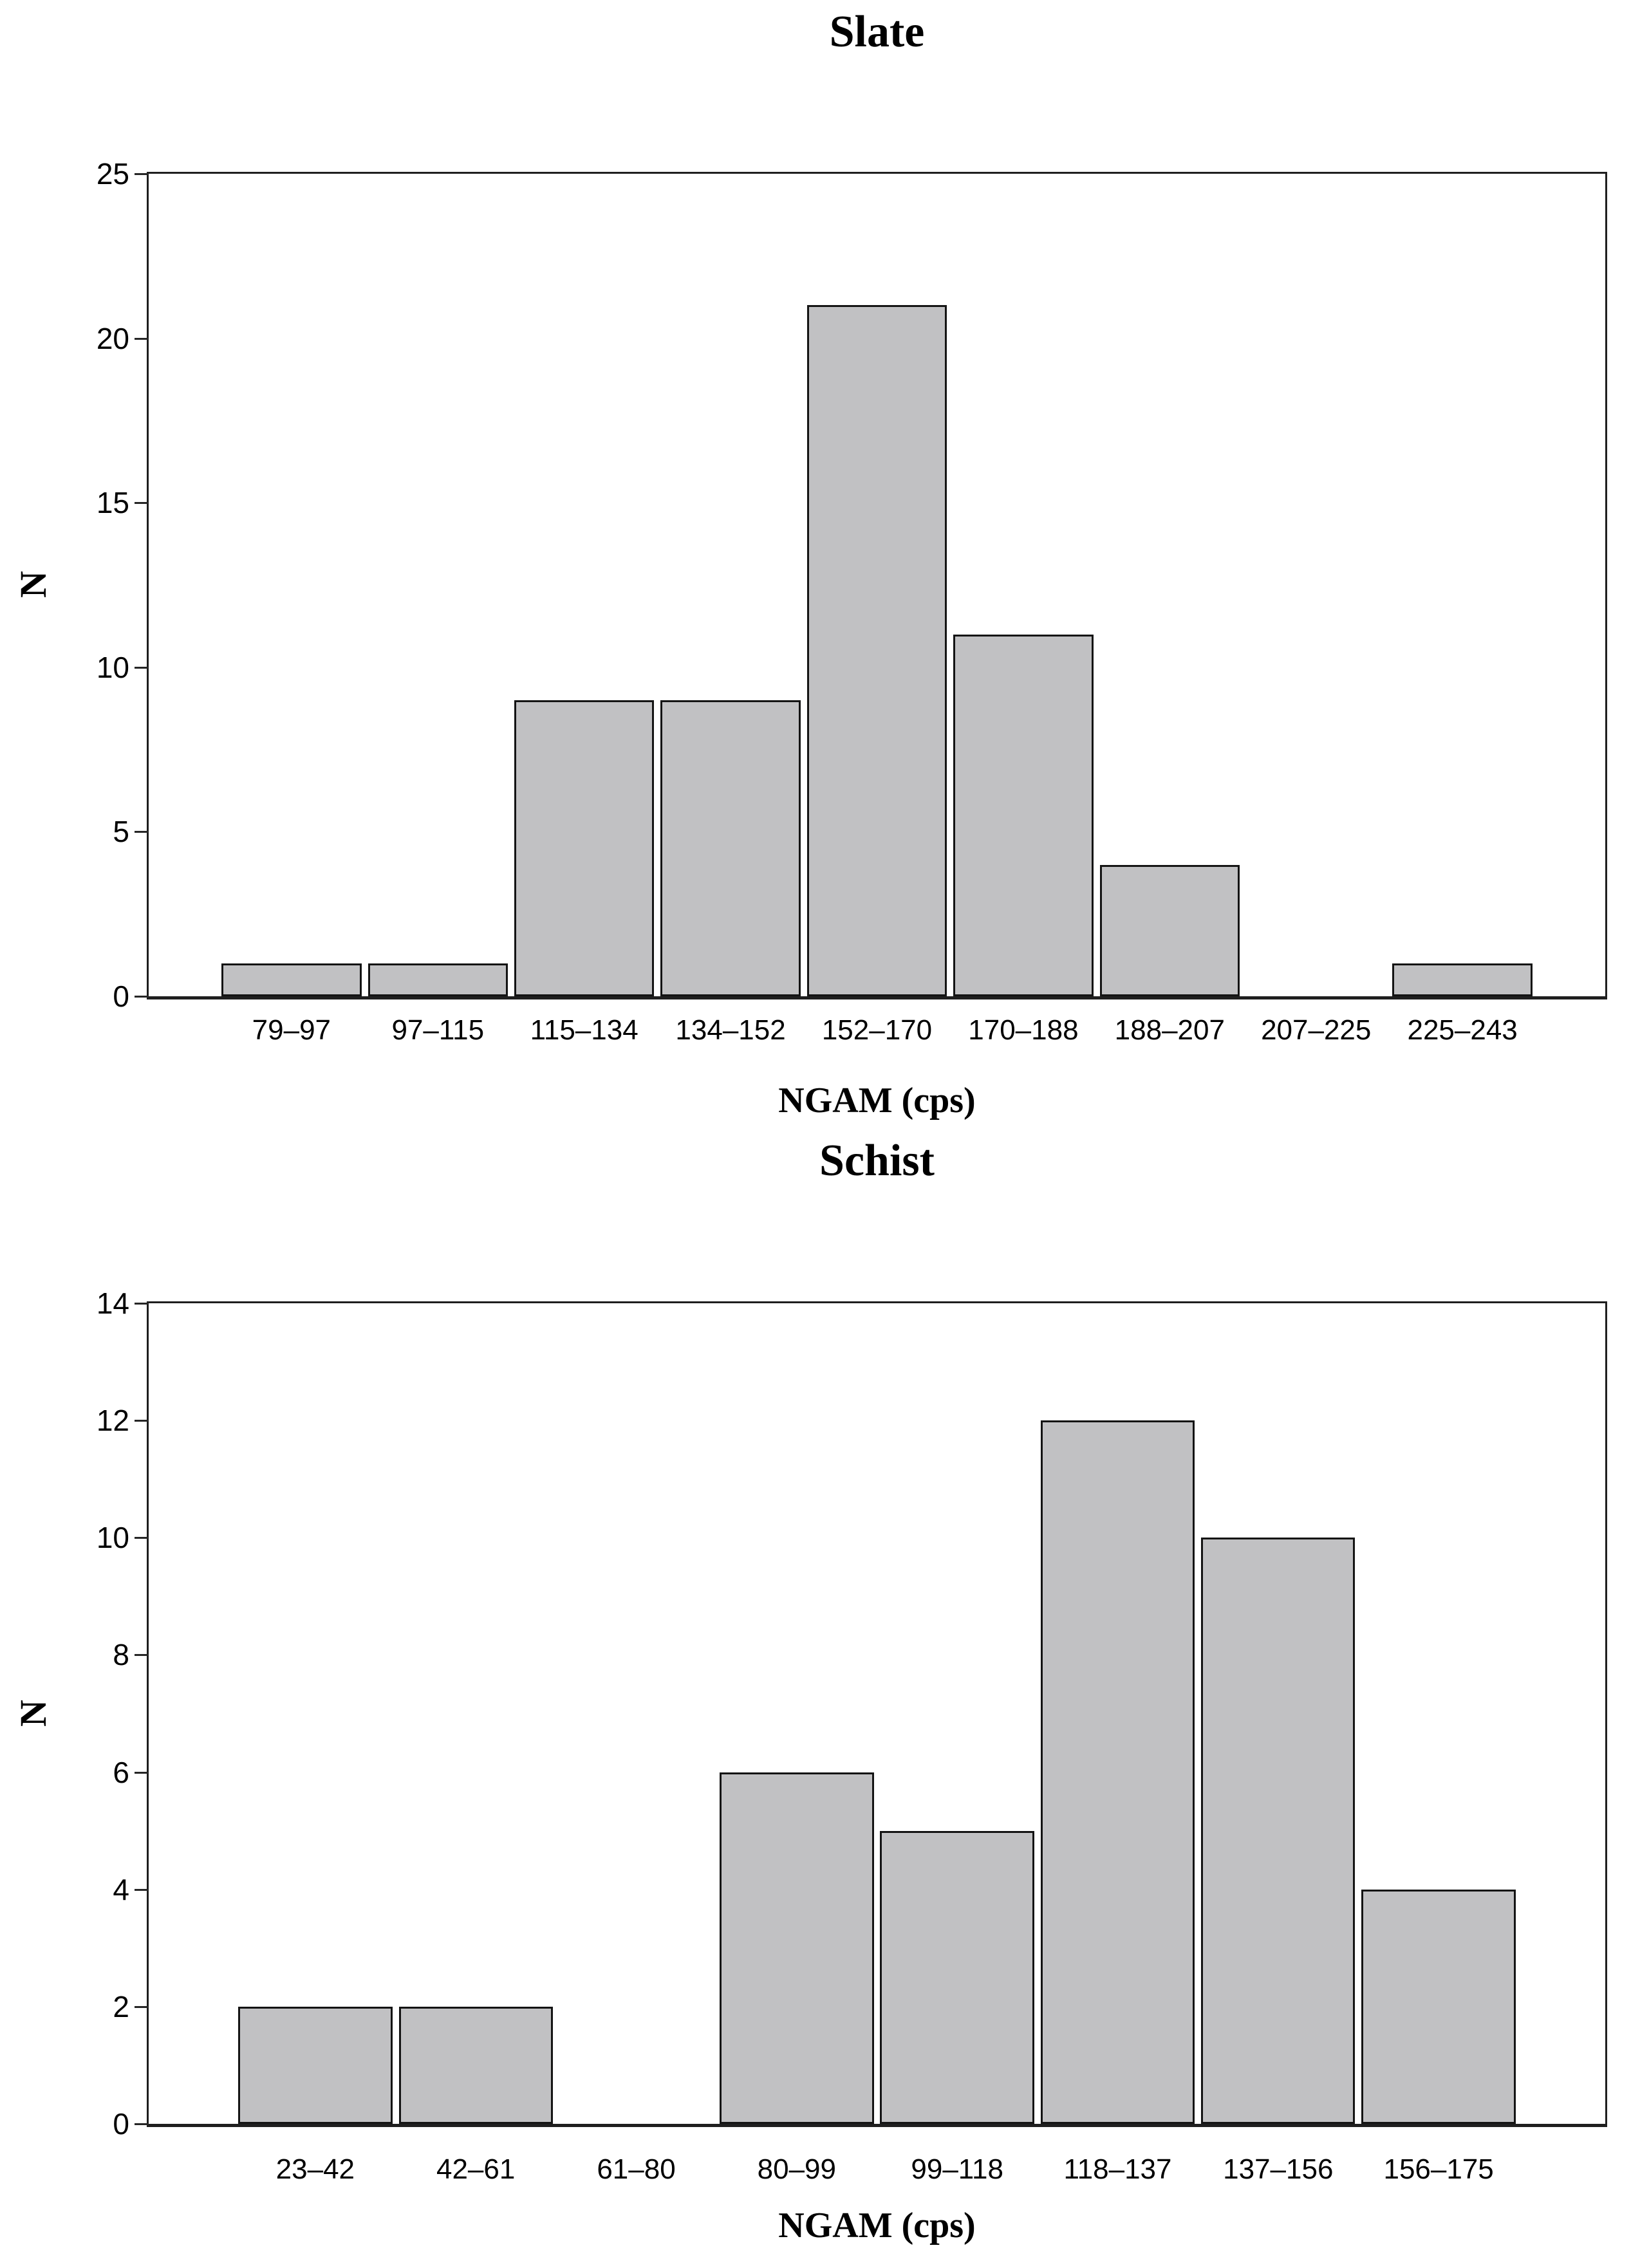  Describe the element at coordinates (957, 1977) in the screenshot. I see `bar-99–118` at that location.